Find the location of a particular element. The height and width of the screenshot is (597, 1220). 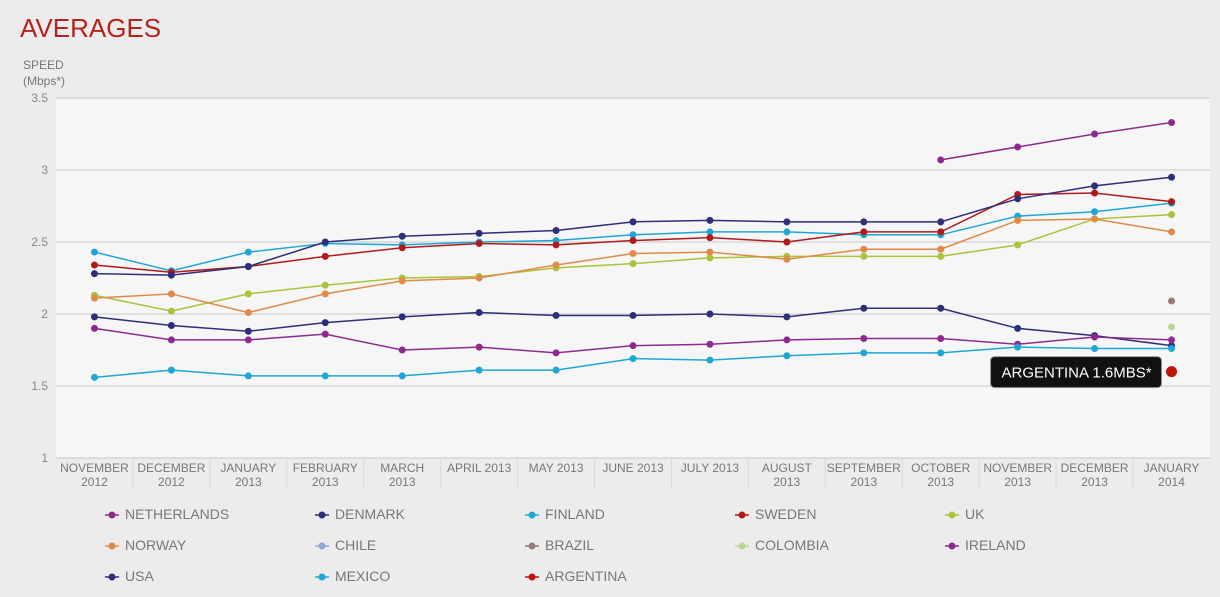

legend-label: FINLAND is located at coordinates (575, 514).